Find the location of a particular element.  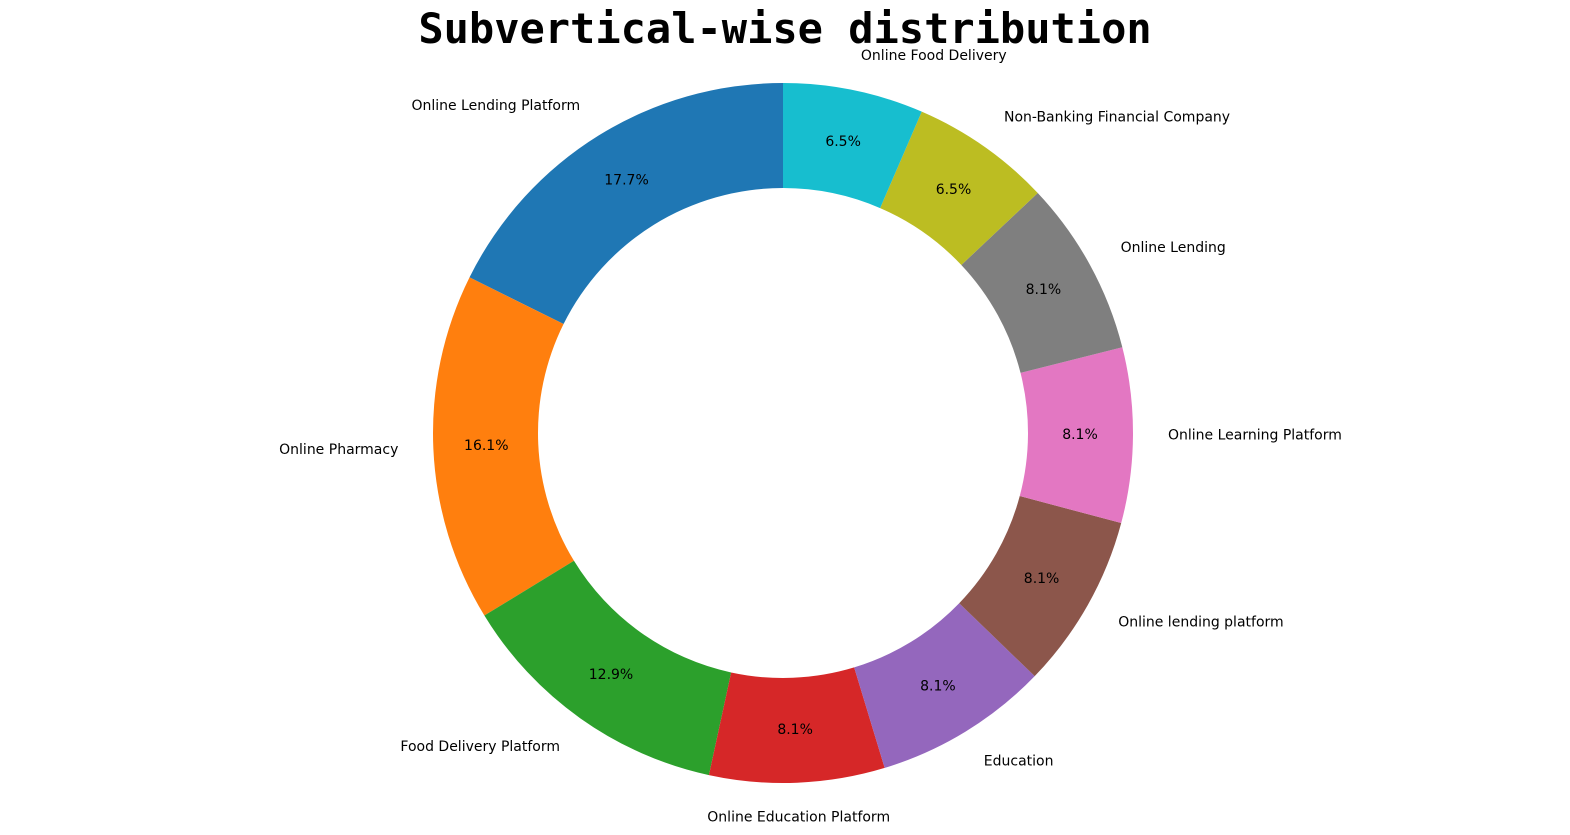

slice-label-9: Online Food Delivery is located at coordinates (934, 56).